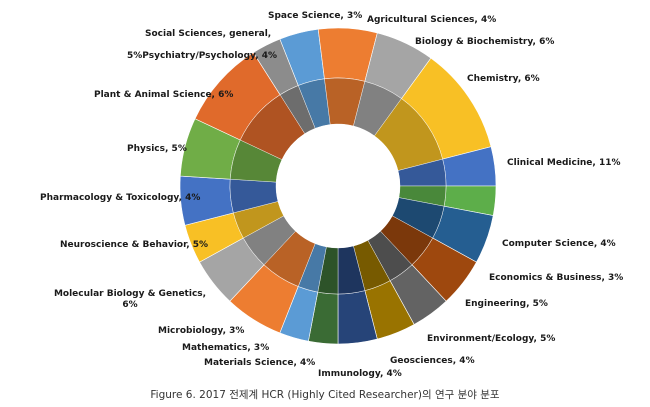 The image size is (650, 407). I want to click on slice-label: Geosciences, 4%, so click(432, 361).